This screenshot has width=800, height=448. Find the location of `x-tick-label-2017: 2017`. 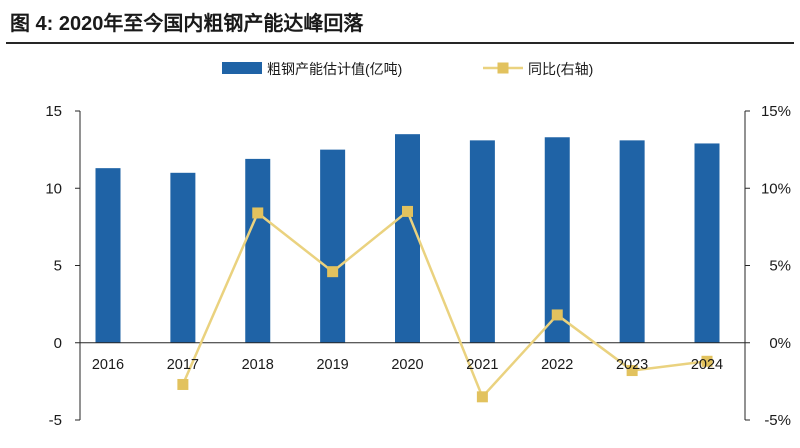

x-tick-label-2017: 2017 is located at coordinates (183, 365).